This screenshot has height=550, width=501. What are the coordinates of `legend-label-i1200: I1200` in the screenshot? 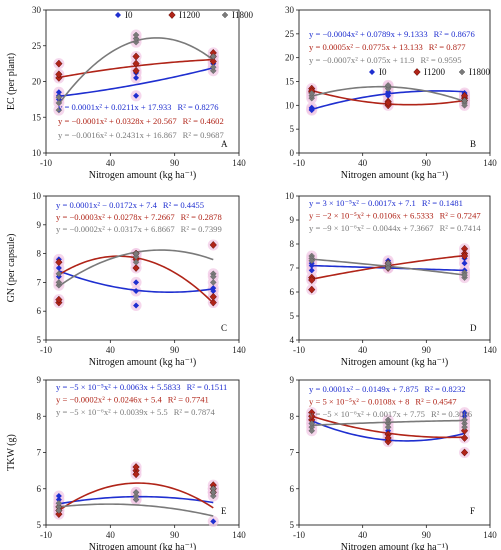 It's located at (434, 72).